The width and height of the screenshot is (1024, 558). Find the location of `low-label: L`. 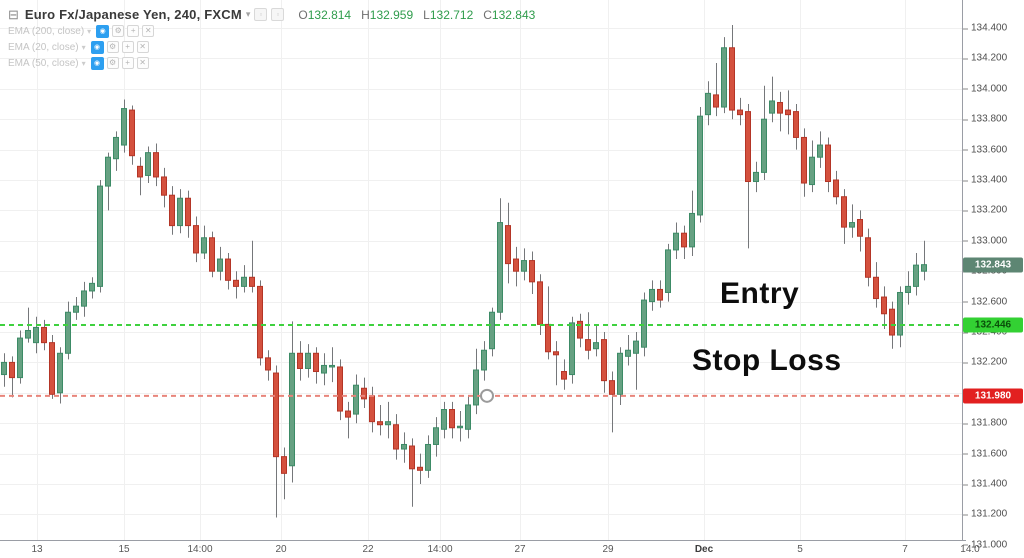

low-label: L is located at coordinates (426, 14).